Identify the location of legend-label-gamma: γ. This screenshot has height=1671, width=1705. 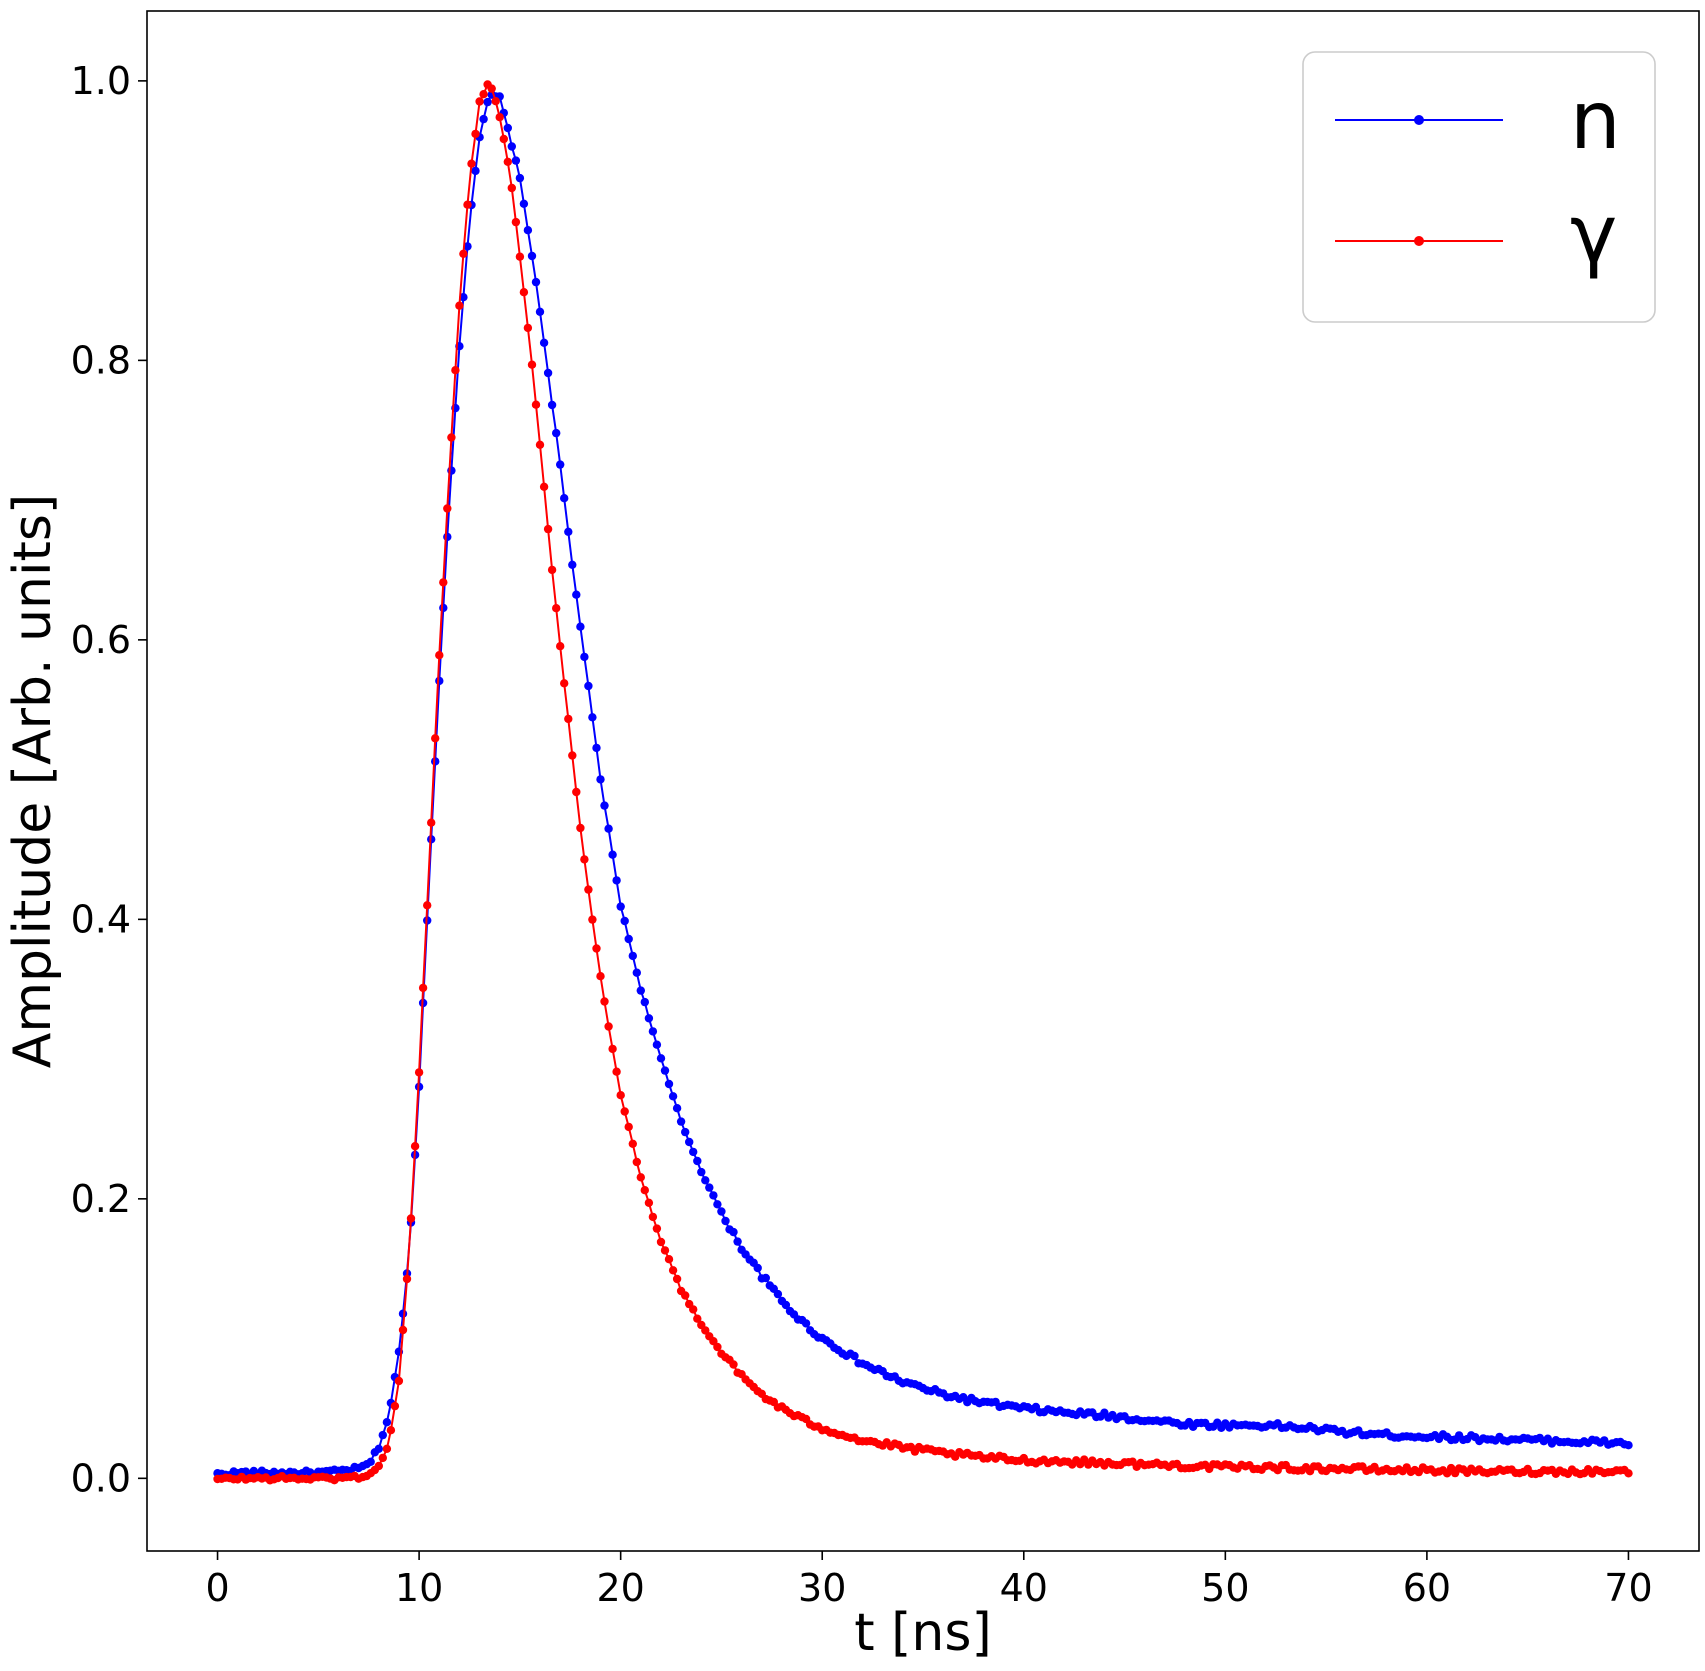
(1593, 234).